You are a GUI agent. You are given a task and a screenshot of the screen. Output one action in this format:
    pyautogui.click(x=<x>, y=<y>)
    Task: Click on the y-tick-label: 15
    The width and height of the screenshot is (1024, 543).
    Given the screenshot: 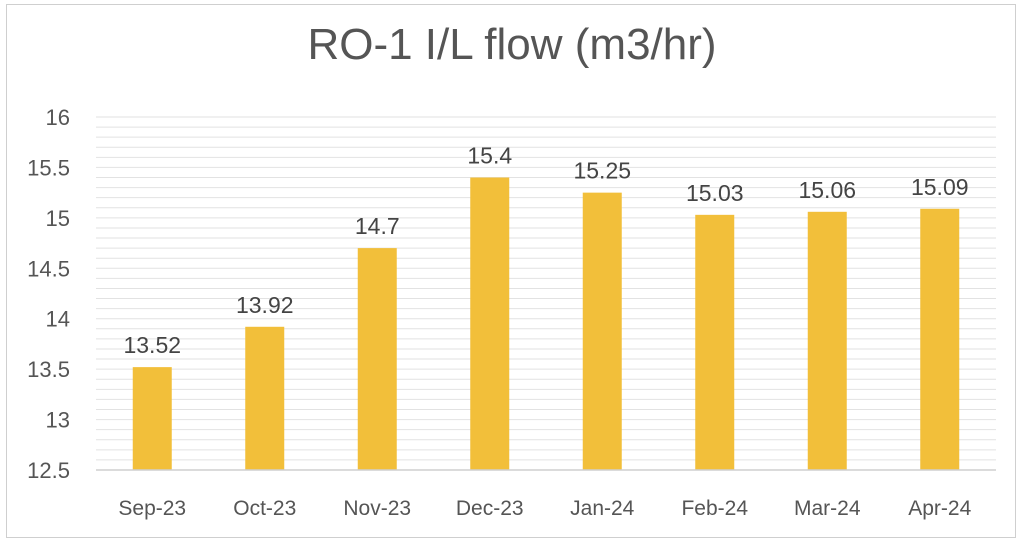 What is the action you would take?
    pyautogui.click(x=58, y=218)
    